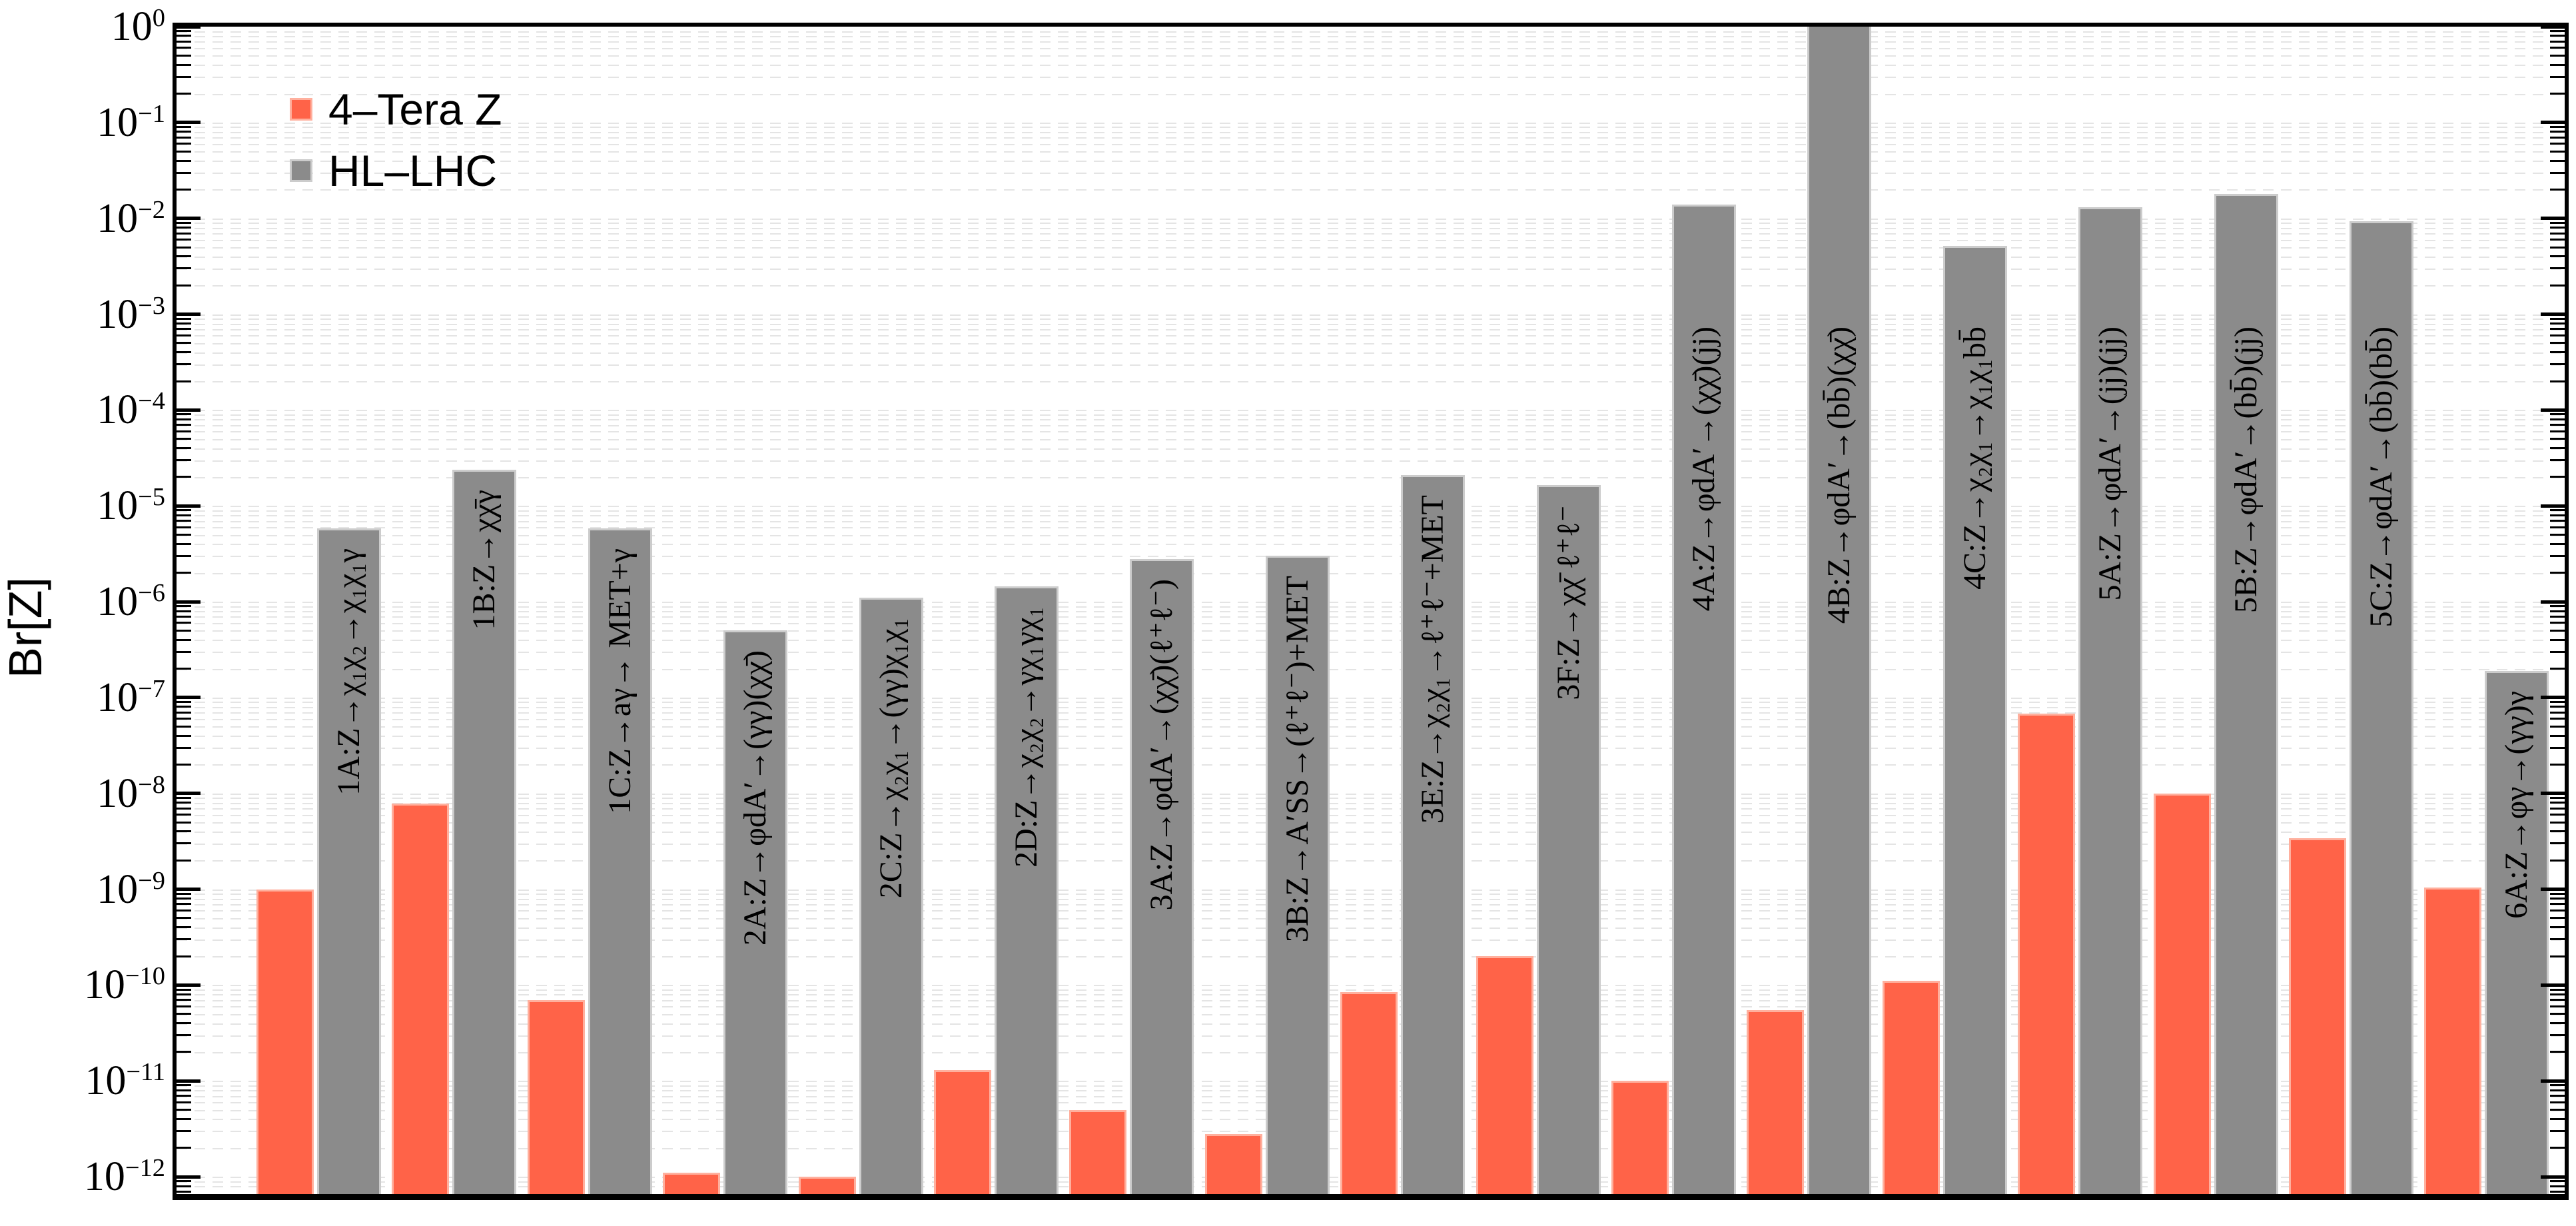 This screenshot has width=2576, height=1226. What do you see at coordinates (131, 314) in the screenshot?
I see `y-tick-label: 10⁻³` at bounding box center [131, 314].